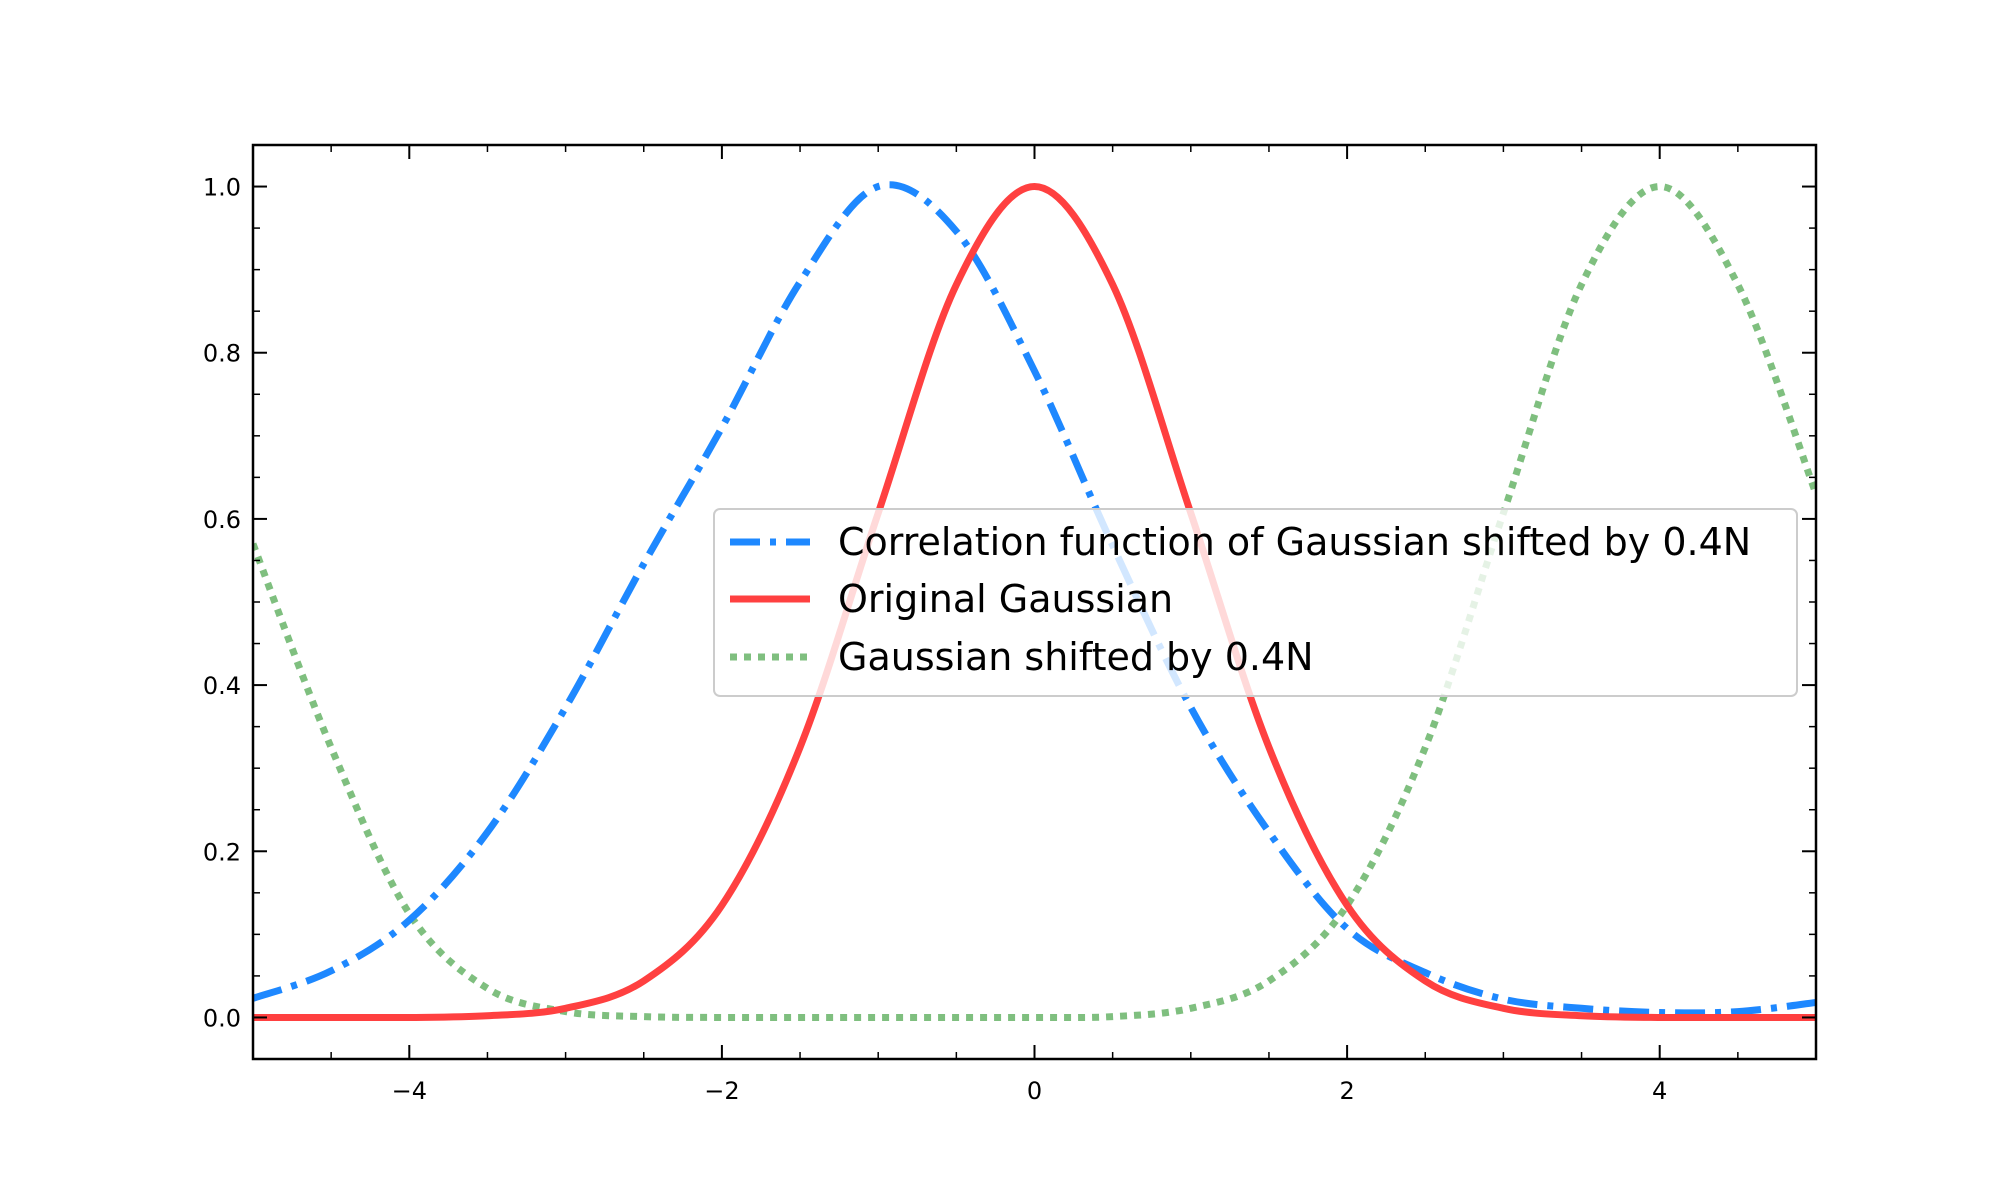 Image resolution: width=2000 pixels, height=1200 pixels. I want to click on y-tick-label: 0.4, so click(222, 686).